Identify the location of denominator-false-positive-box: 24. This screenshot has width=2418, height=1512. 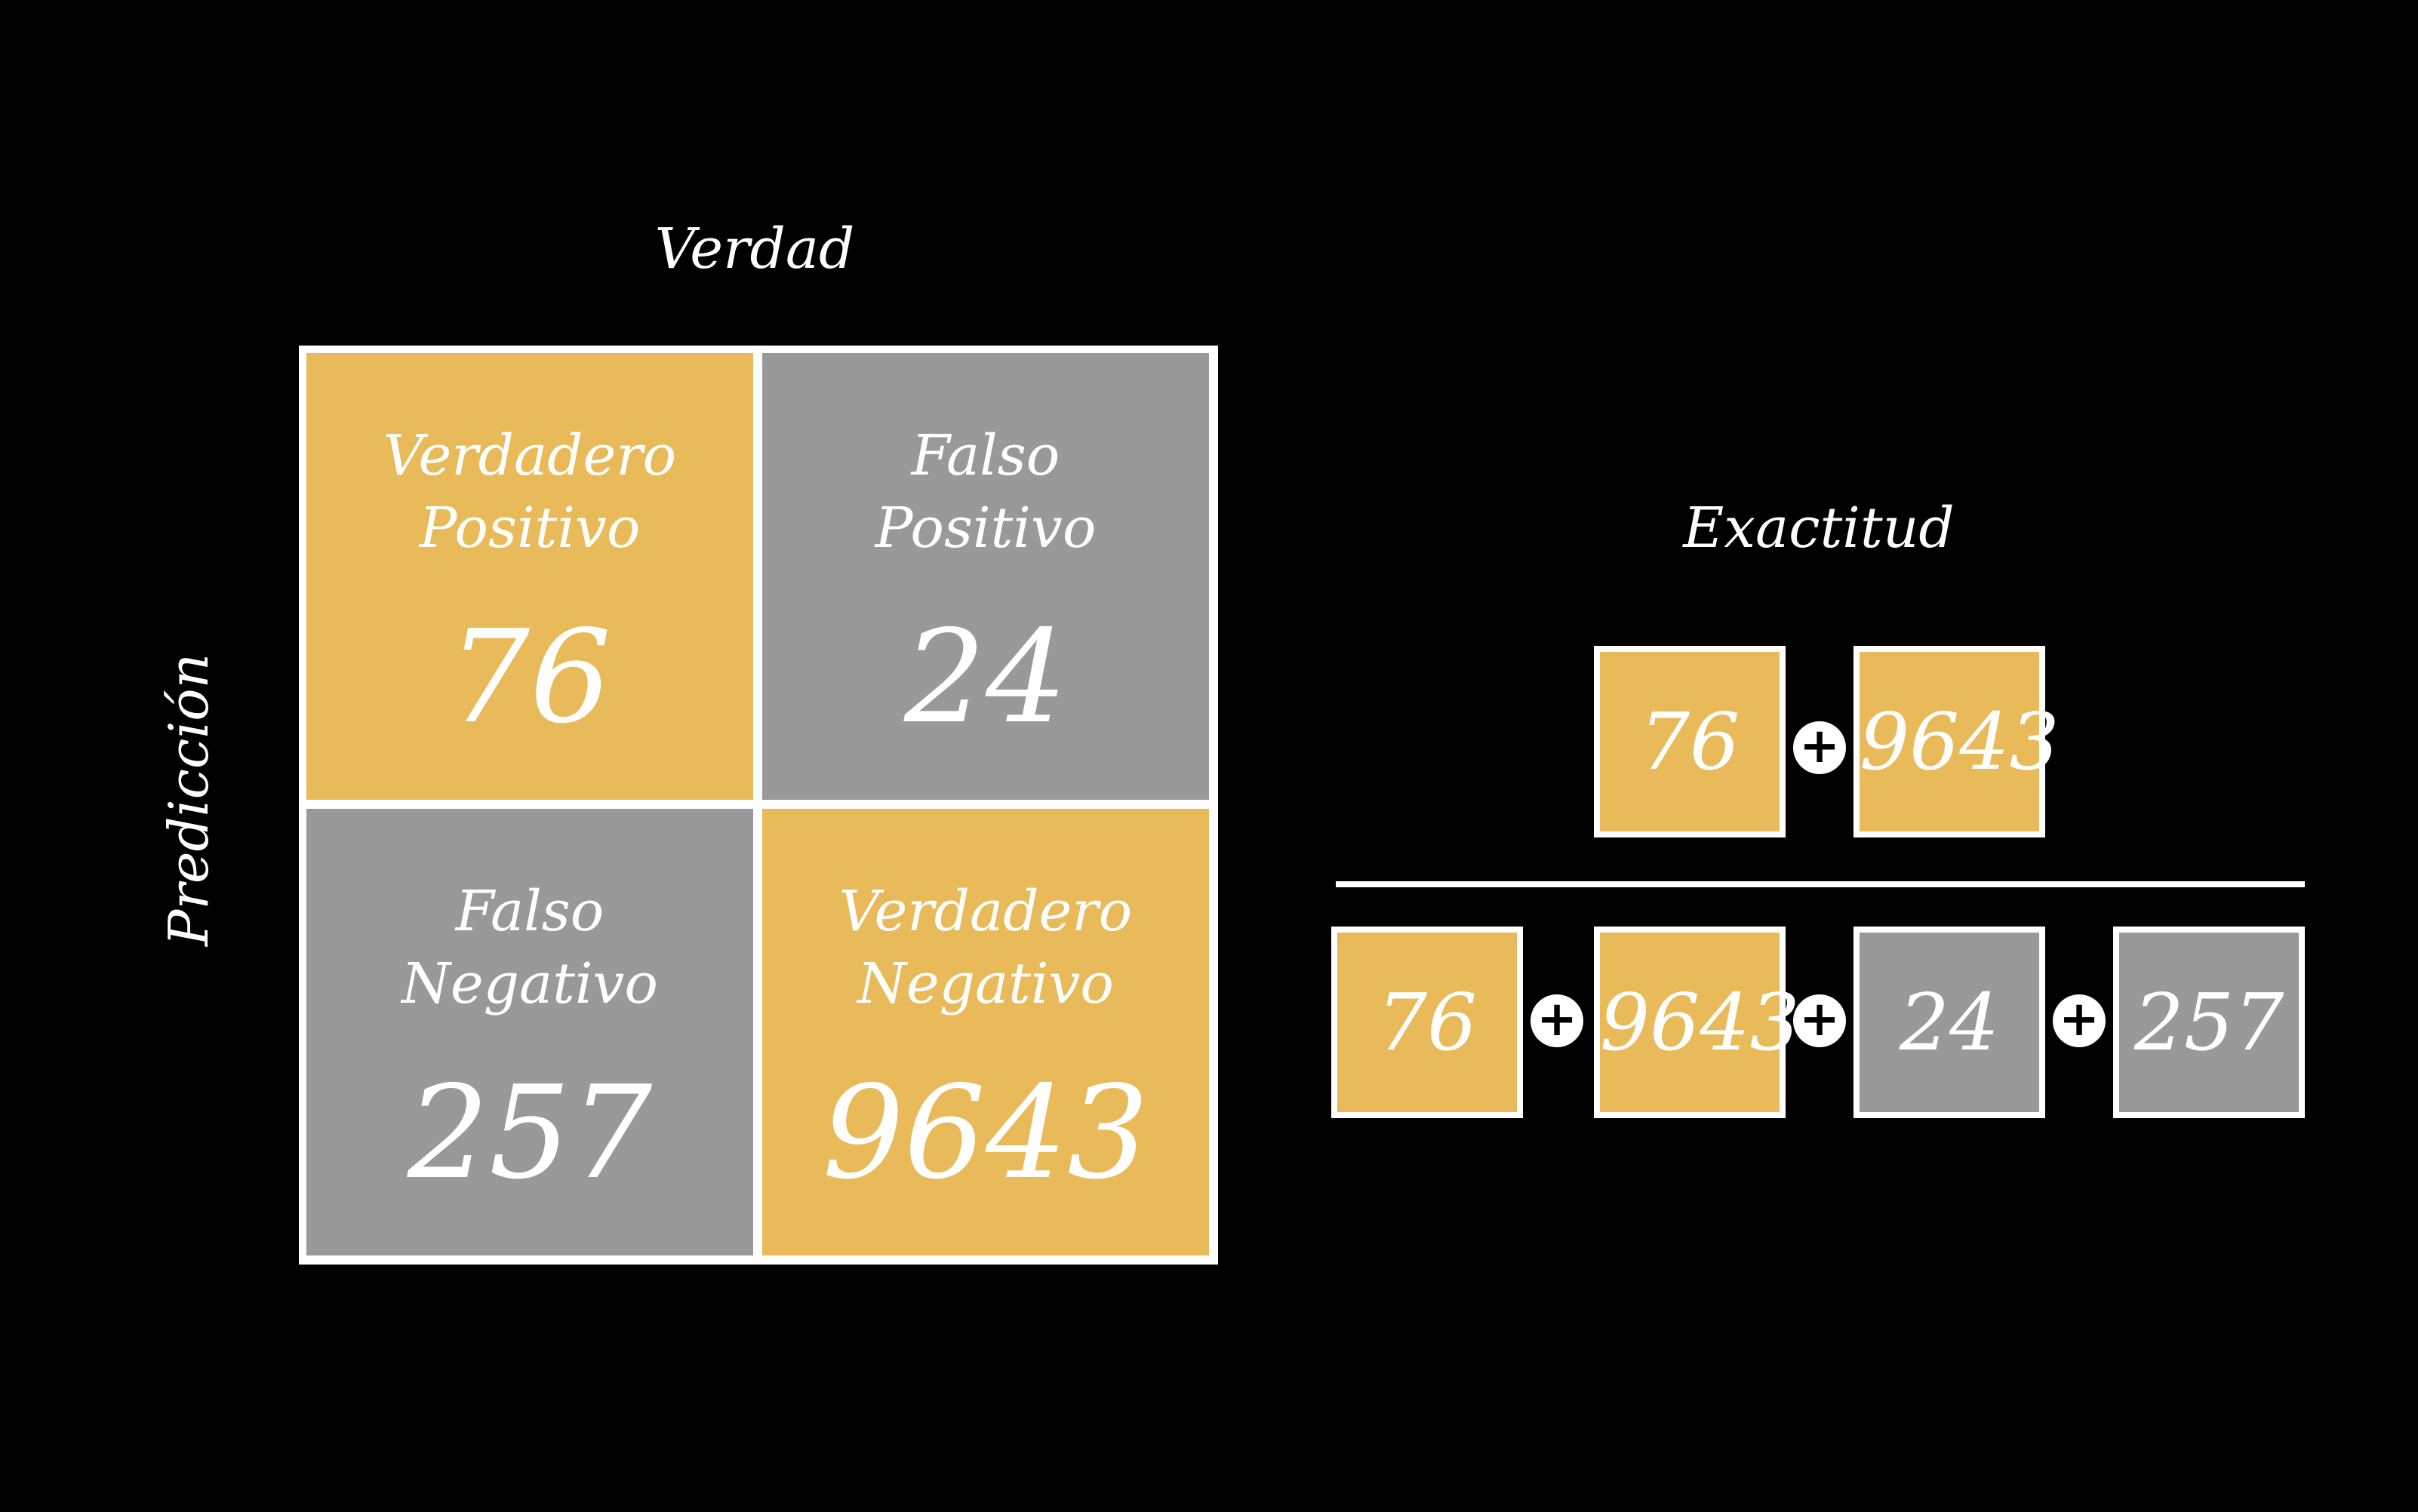
(1949, 1022).